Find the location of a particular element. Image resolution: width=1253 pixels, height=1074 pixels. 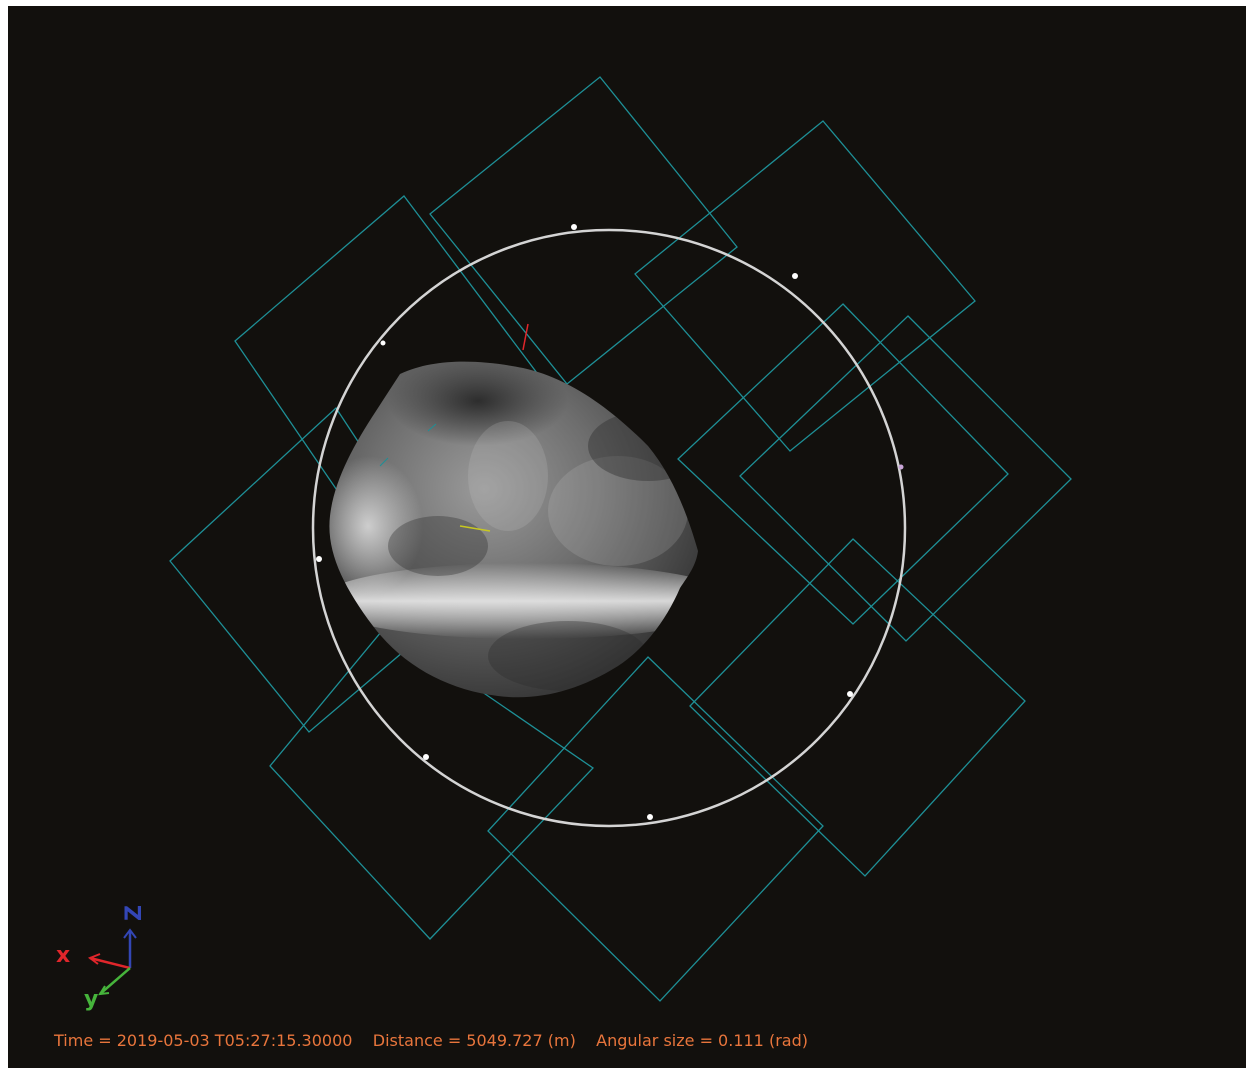

axes-triad: Z x y is located at coordinates (101, 958).